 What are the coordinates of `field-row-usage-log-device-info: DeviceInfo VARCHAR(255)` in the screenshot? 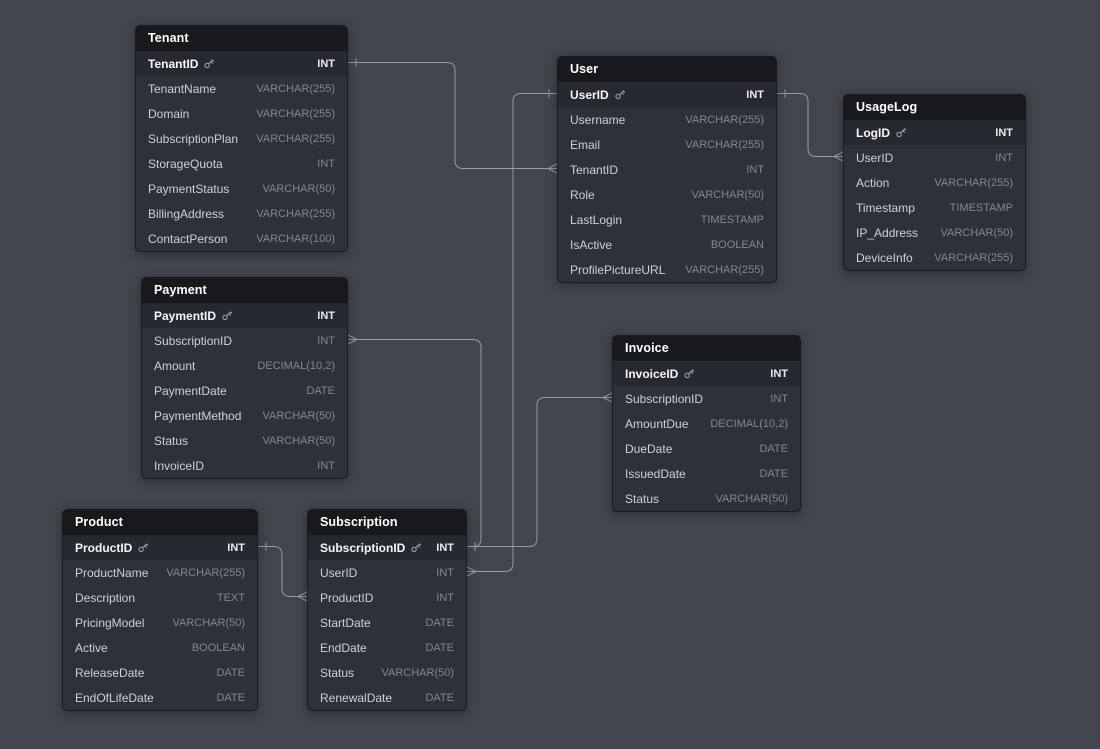 It's located at (934, 257).